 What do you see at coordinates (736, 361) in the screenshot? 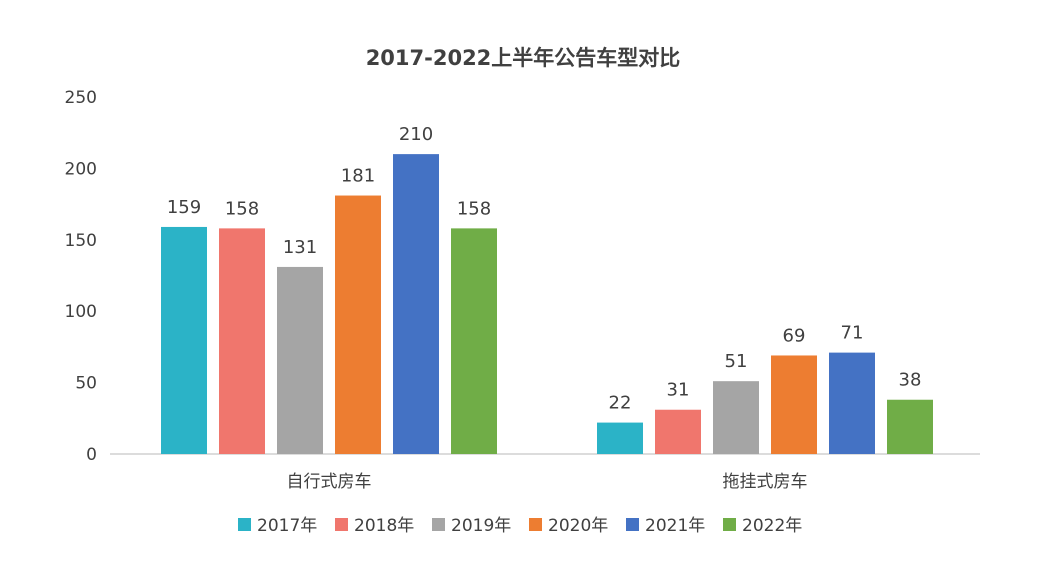
I see `data-label: 51` at bounding box center [736, 361].